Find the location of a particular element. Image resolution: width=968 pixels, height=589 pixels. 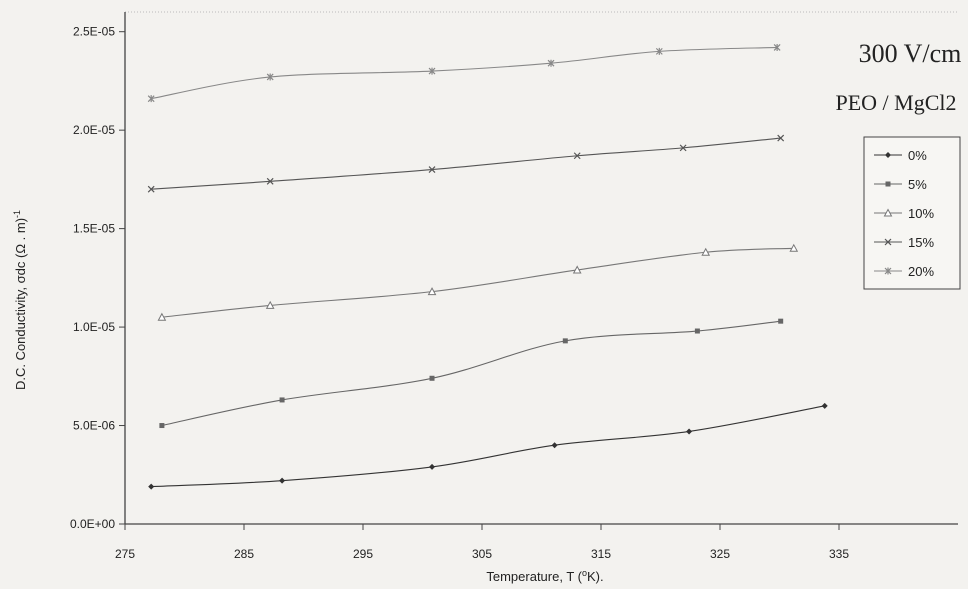

series-15pct is located at coordinates (466, 163).